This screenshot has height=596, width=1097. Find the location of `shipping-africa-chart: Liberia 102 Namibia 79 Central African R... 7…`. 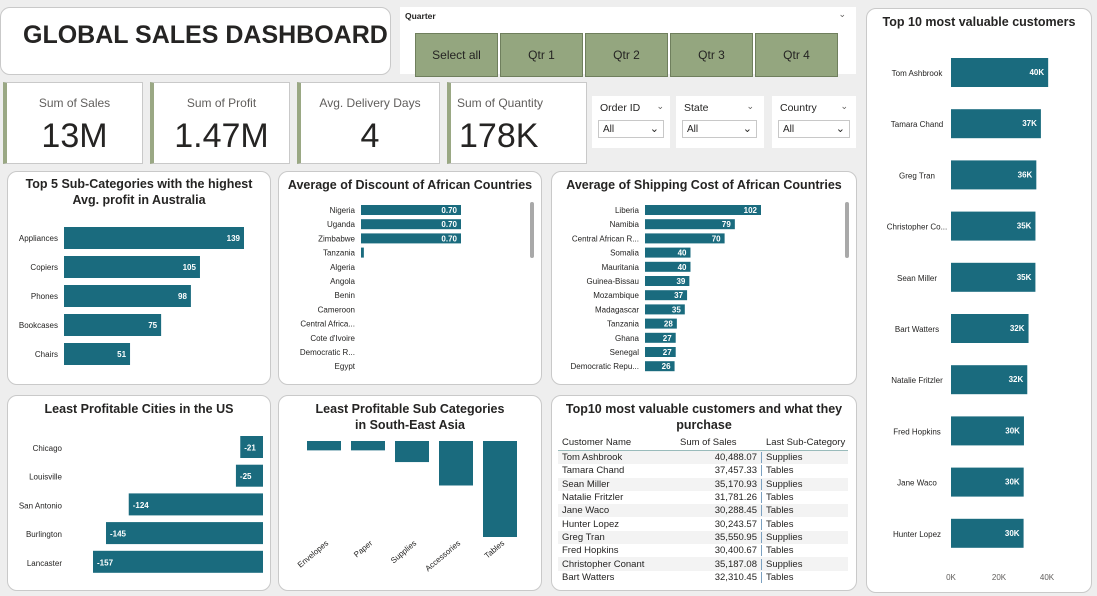

shipping-africa-chart: Liberia 102 Namibia 79 Central African R... 7… is located at coordinates (666, 288).